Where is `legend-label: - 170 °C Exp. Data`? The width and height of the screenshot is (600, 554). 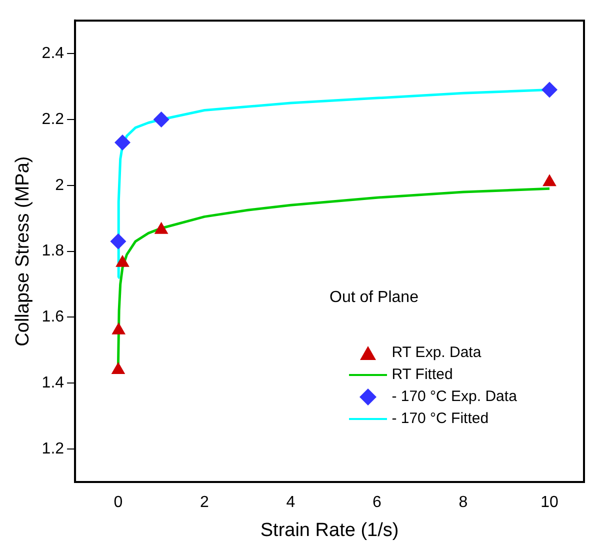
legend-label: - 170 °C Exp. Data is located at coordinates (454, 397).